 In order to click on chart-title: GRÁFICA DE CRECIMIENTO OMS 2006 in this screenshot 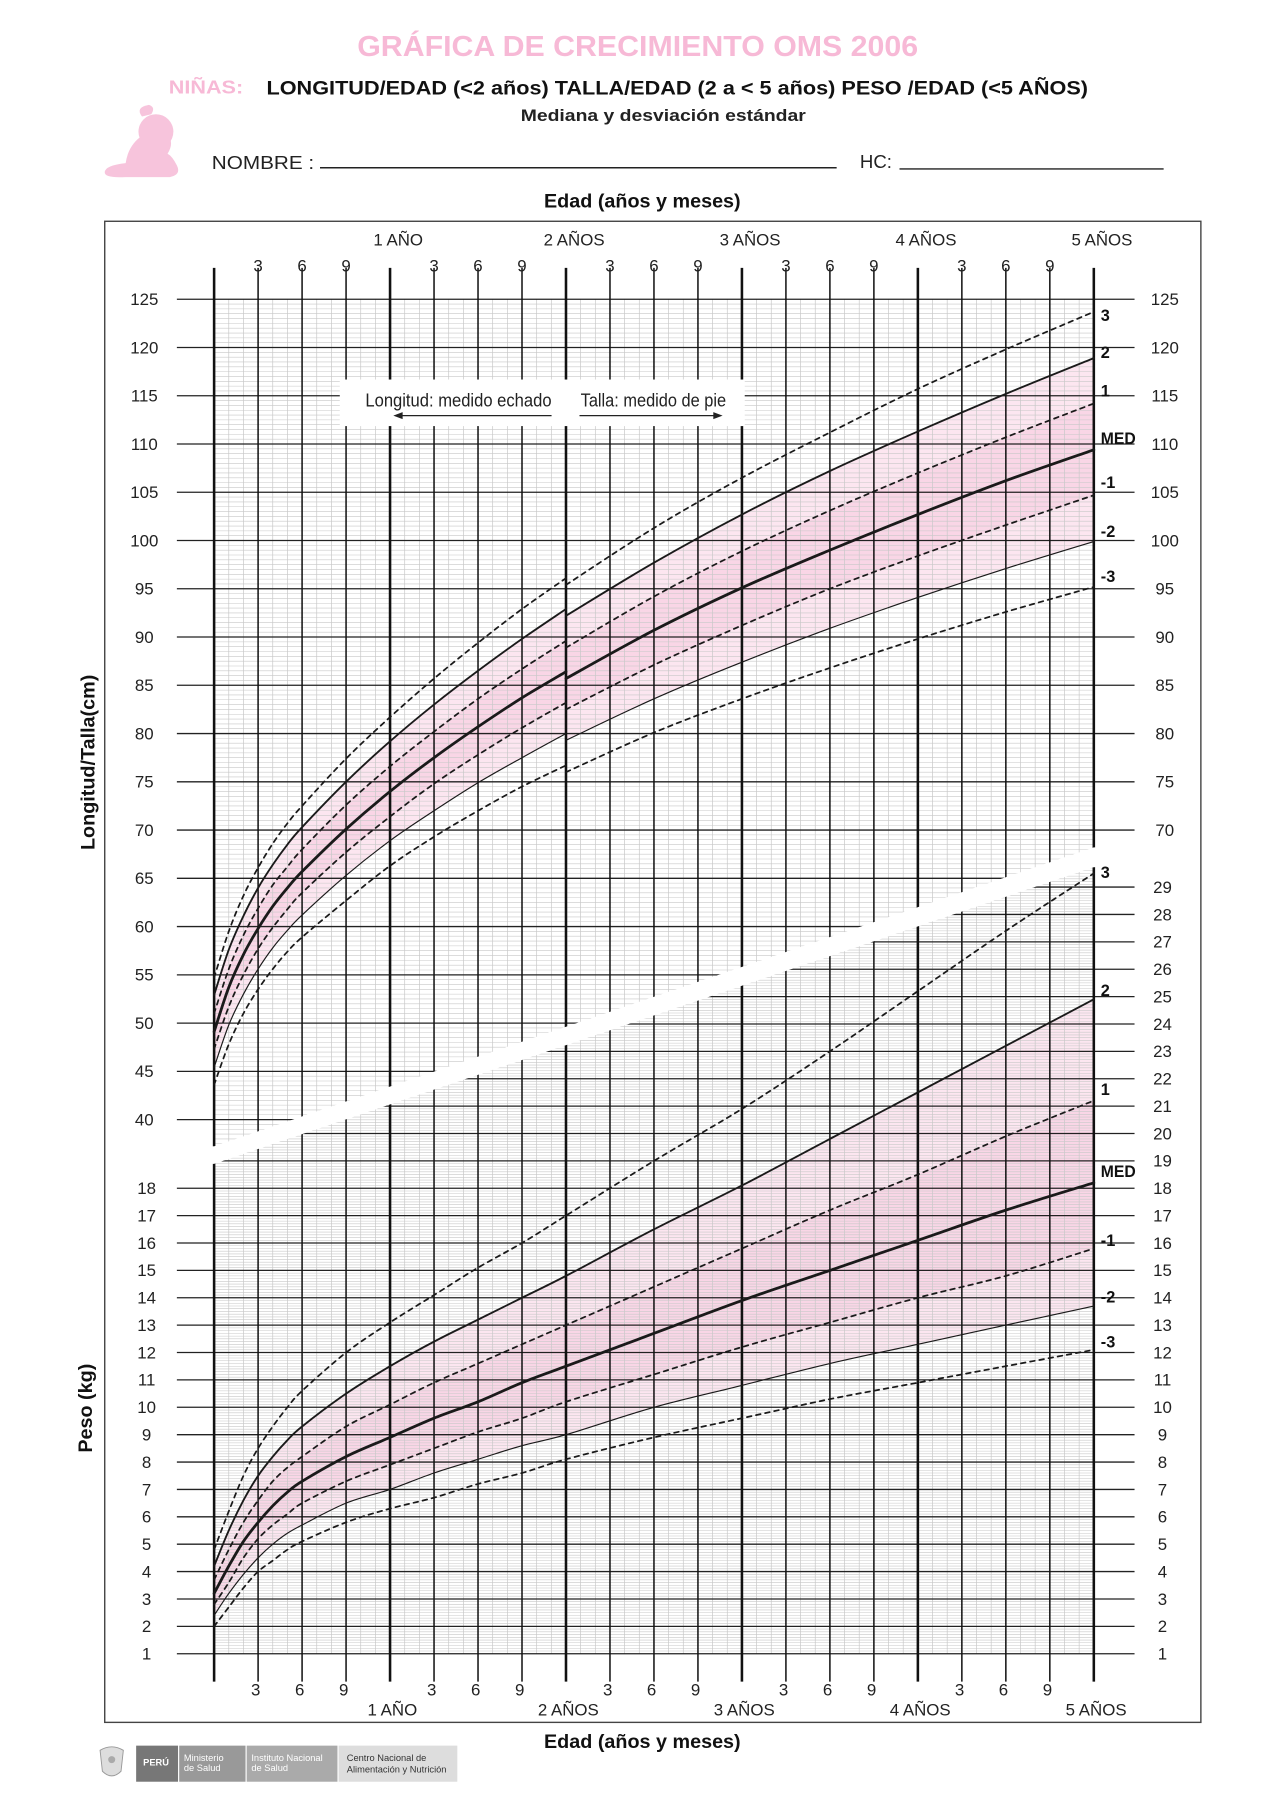, I will do `click(637, 46)`.